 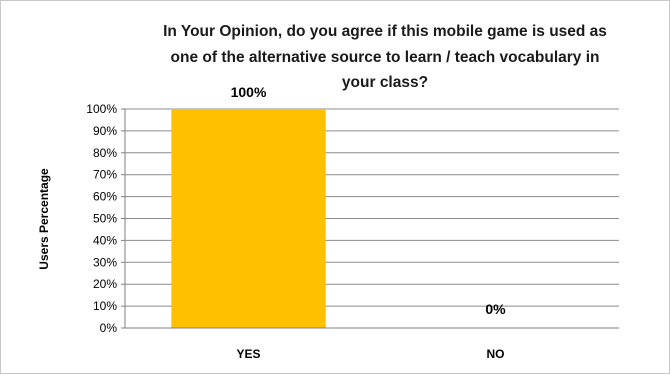 I want to click on y-tick-label: 60%, so click(x=105, y=197).